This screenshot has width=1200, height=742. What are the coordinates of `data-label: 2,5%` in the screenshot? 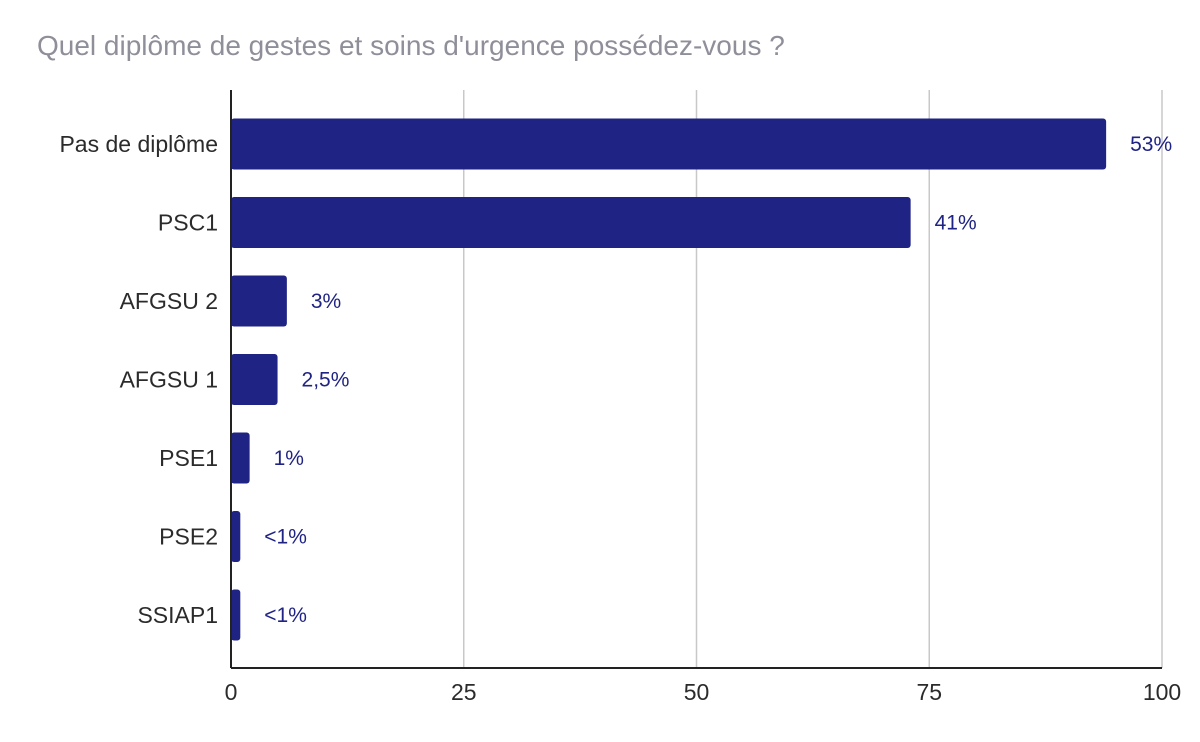 It's located at (326, 380).